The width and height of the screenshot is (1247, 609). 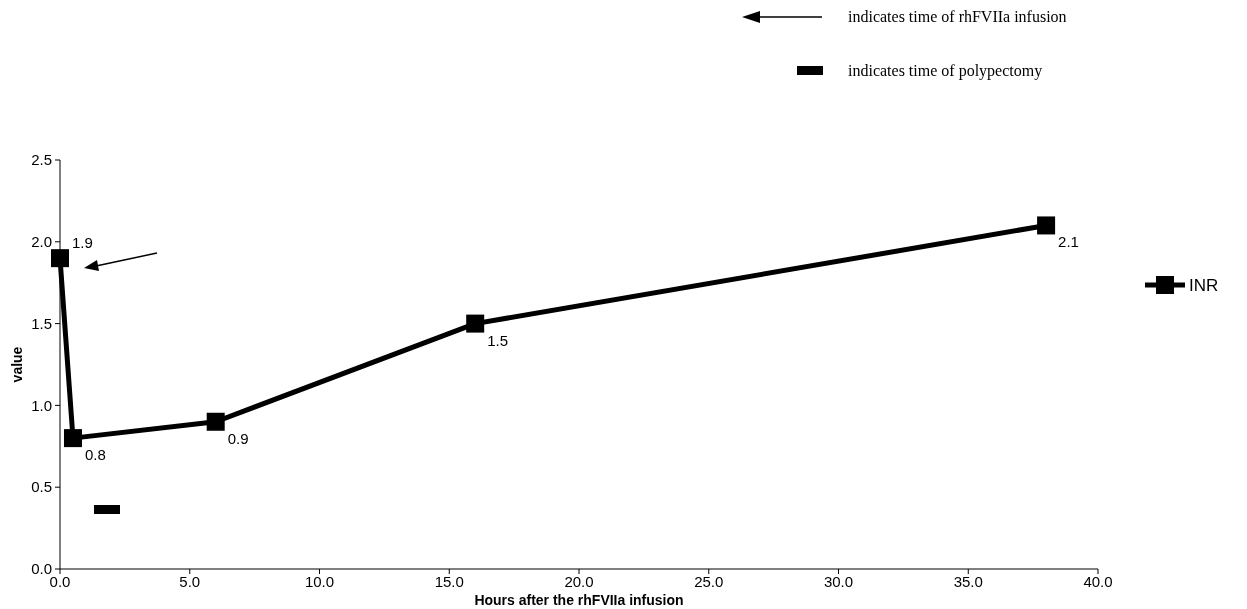 What do you see at coordinates (238, 438) in the screenshot?
I see `data-label: 0.9` at bounding box center [238, 438].